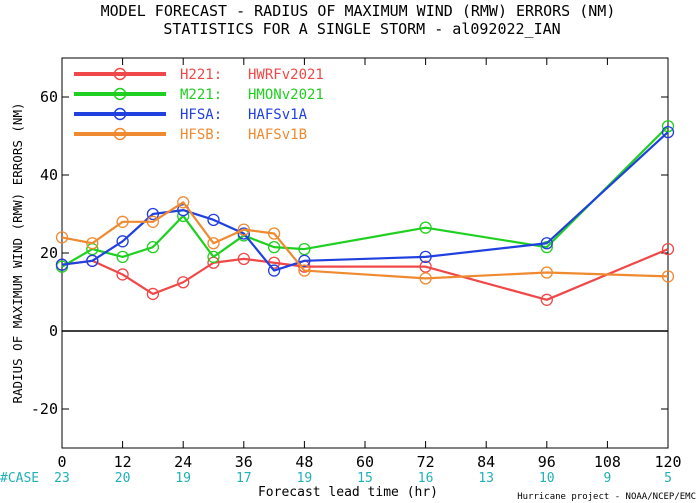 The width and height of the screenshot is (700, 503). I want to click on credit-text: Hurricane project - NOAA/NCEP/EMC, so click(606, 497).